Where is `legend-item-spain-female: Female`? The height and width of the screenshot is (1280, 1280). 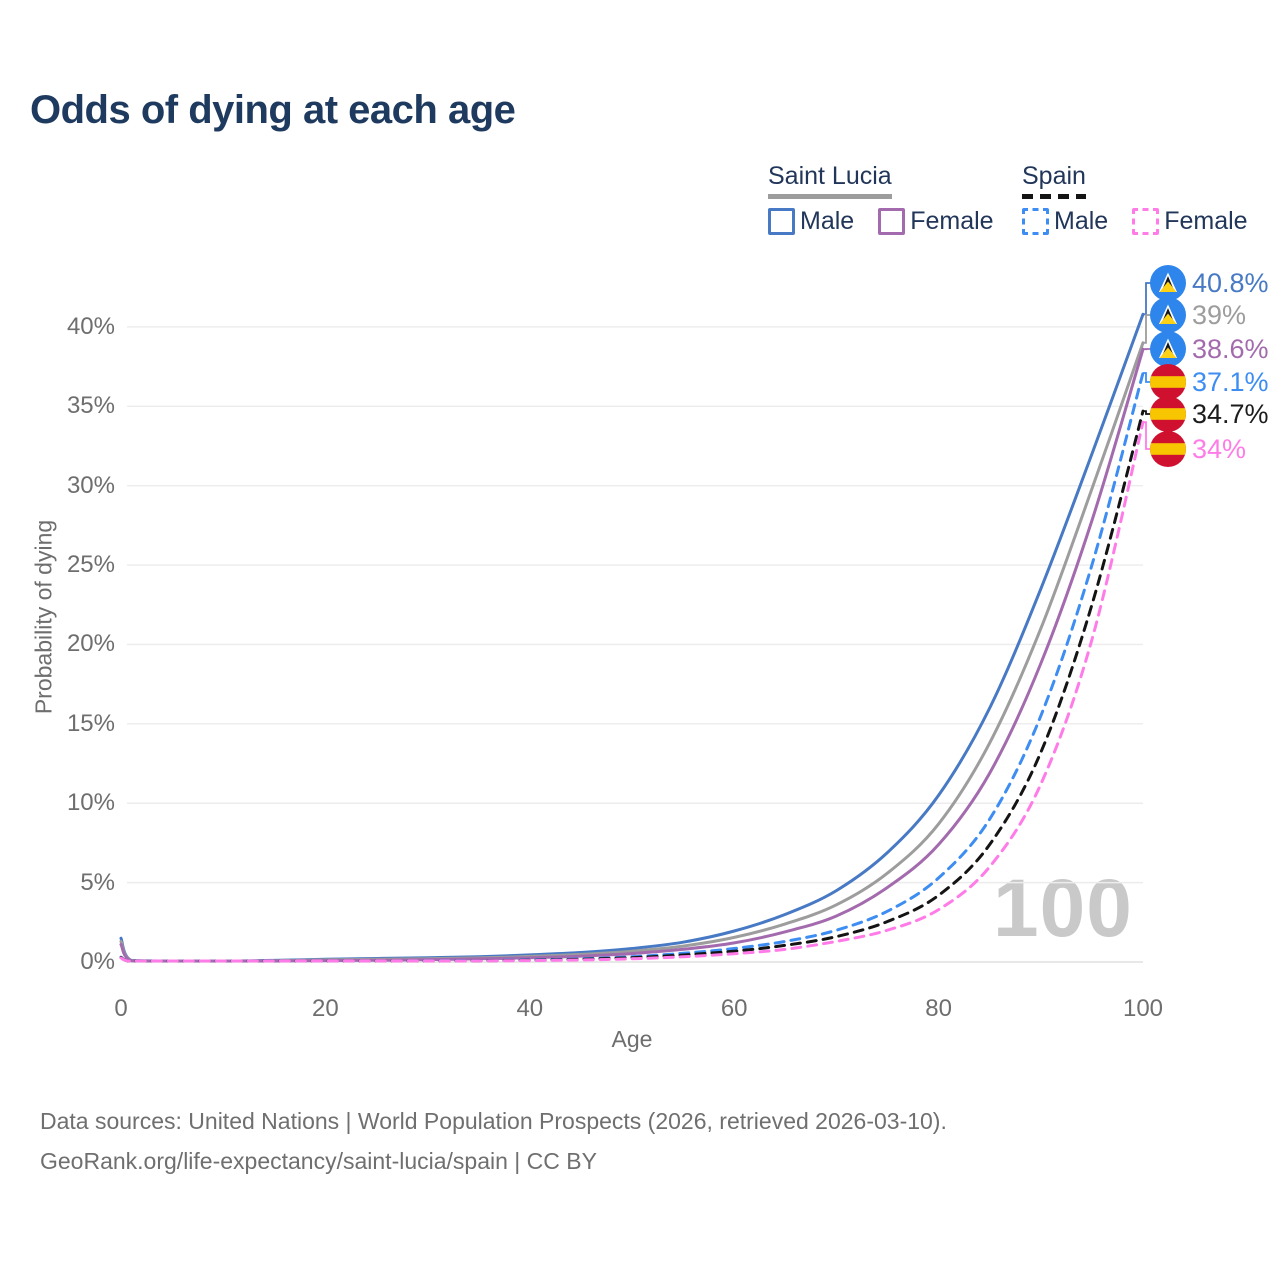
legend-item-spain-female: Female is located at coordinates (1190, 221).